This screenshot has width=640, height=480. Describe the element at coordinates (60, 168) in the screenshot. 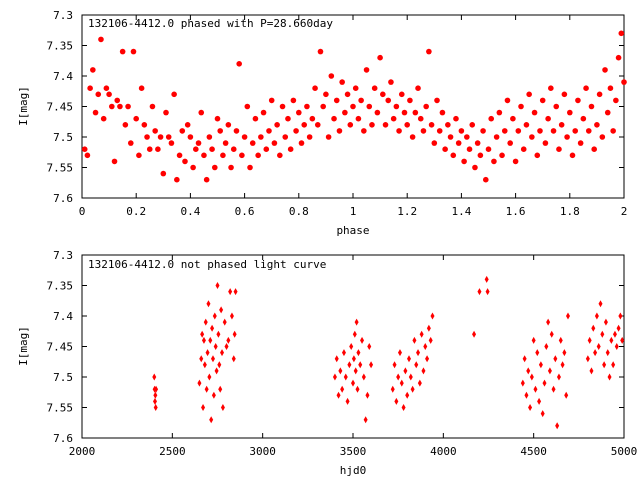

I see `y-tick-label: 7.55` at that location.